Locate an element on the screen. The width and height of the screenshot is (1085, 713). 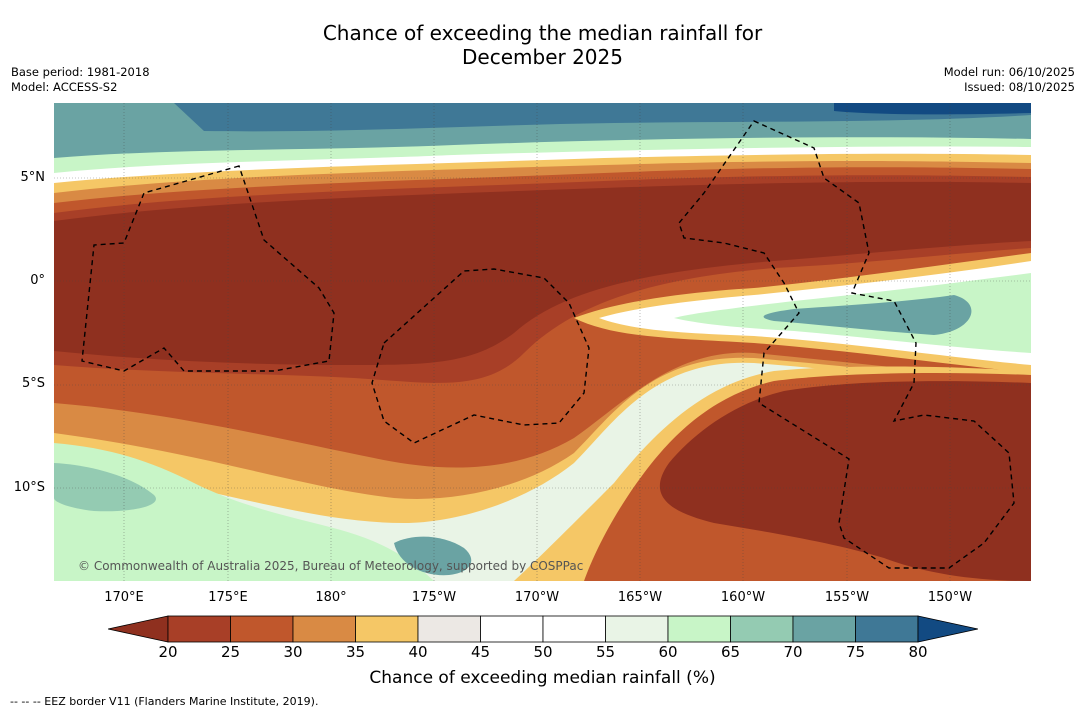
lon-label-165w: 165°W is located at coordinates (640, 597).